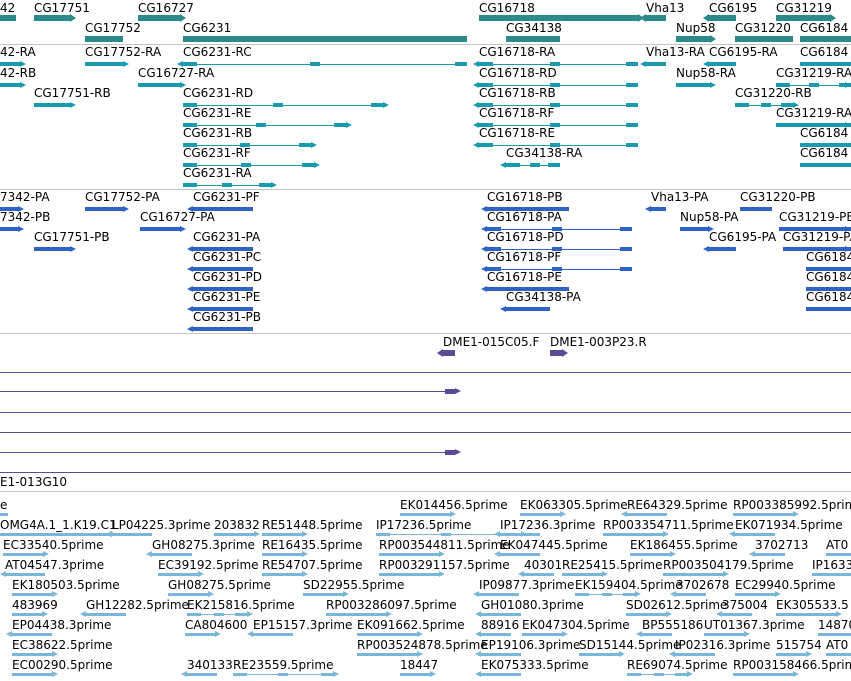 This screenshot has width=851, height=681. What do you see at coordinates (831, 565) in the screenshot?
I see `feature-label: IP1633` at bounding box center [831, 565].